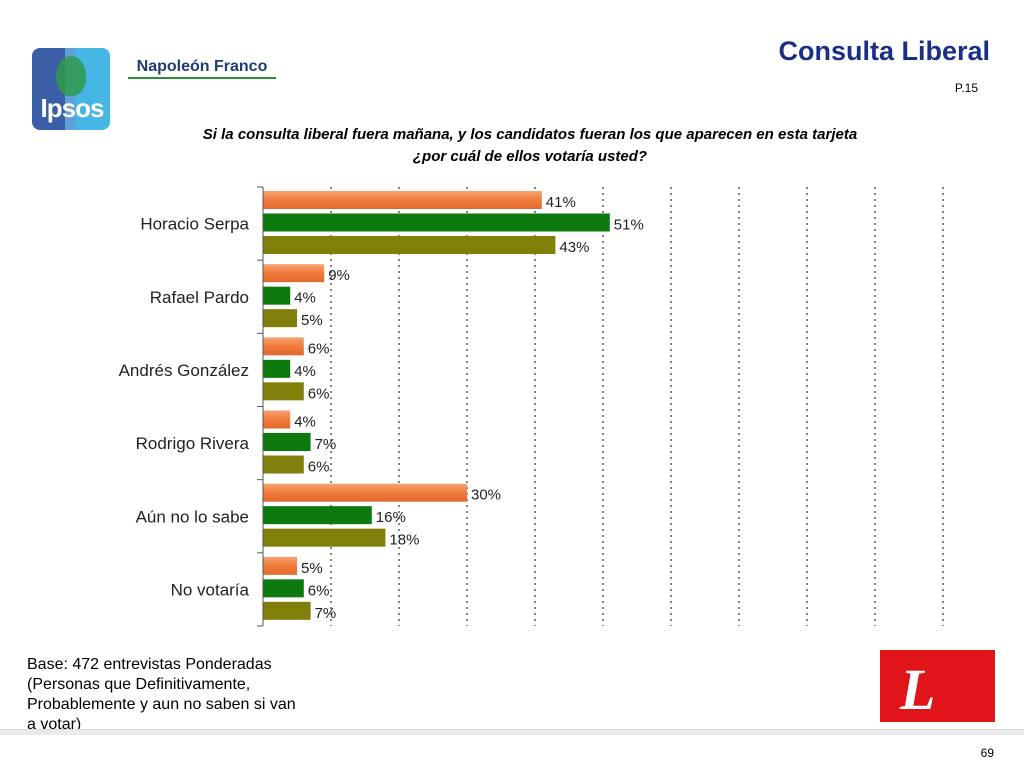  Describe the element at coordinates (884, 51) in the screenshot. I see `page-title: Consulta Liberal` at that location.